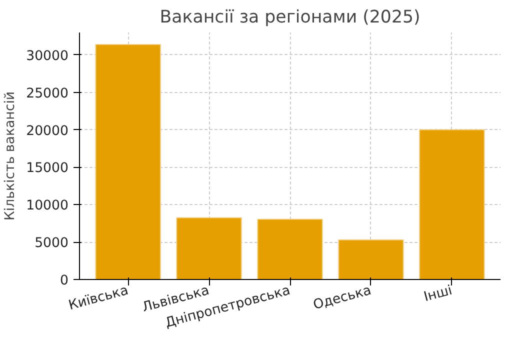 The image size is (512, 341). I want to click on x-tick-label: Одеська, so click(342, 298).